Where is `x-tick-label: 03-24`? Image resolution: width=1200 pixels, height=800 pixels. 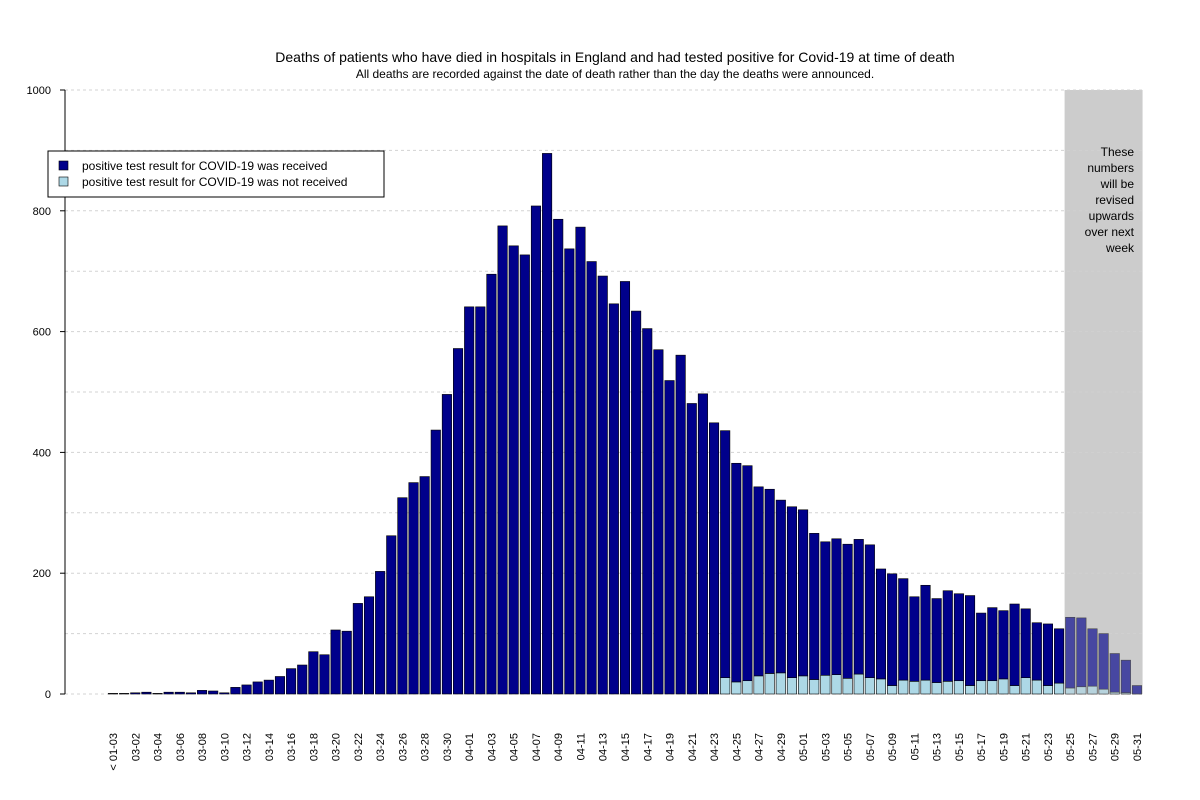
x-tick-label: 03-24 is located at coordinates (381, 747).